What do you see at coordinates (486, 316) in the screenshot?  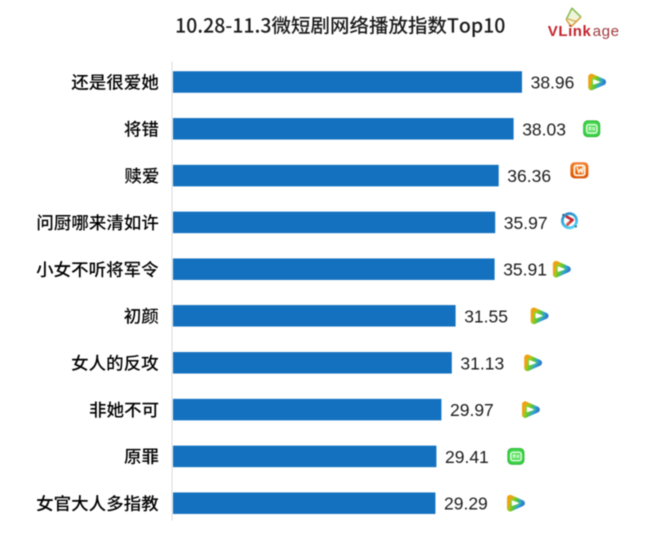 I see `svg-text: 31.55` at bounding box center [486, 316].